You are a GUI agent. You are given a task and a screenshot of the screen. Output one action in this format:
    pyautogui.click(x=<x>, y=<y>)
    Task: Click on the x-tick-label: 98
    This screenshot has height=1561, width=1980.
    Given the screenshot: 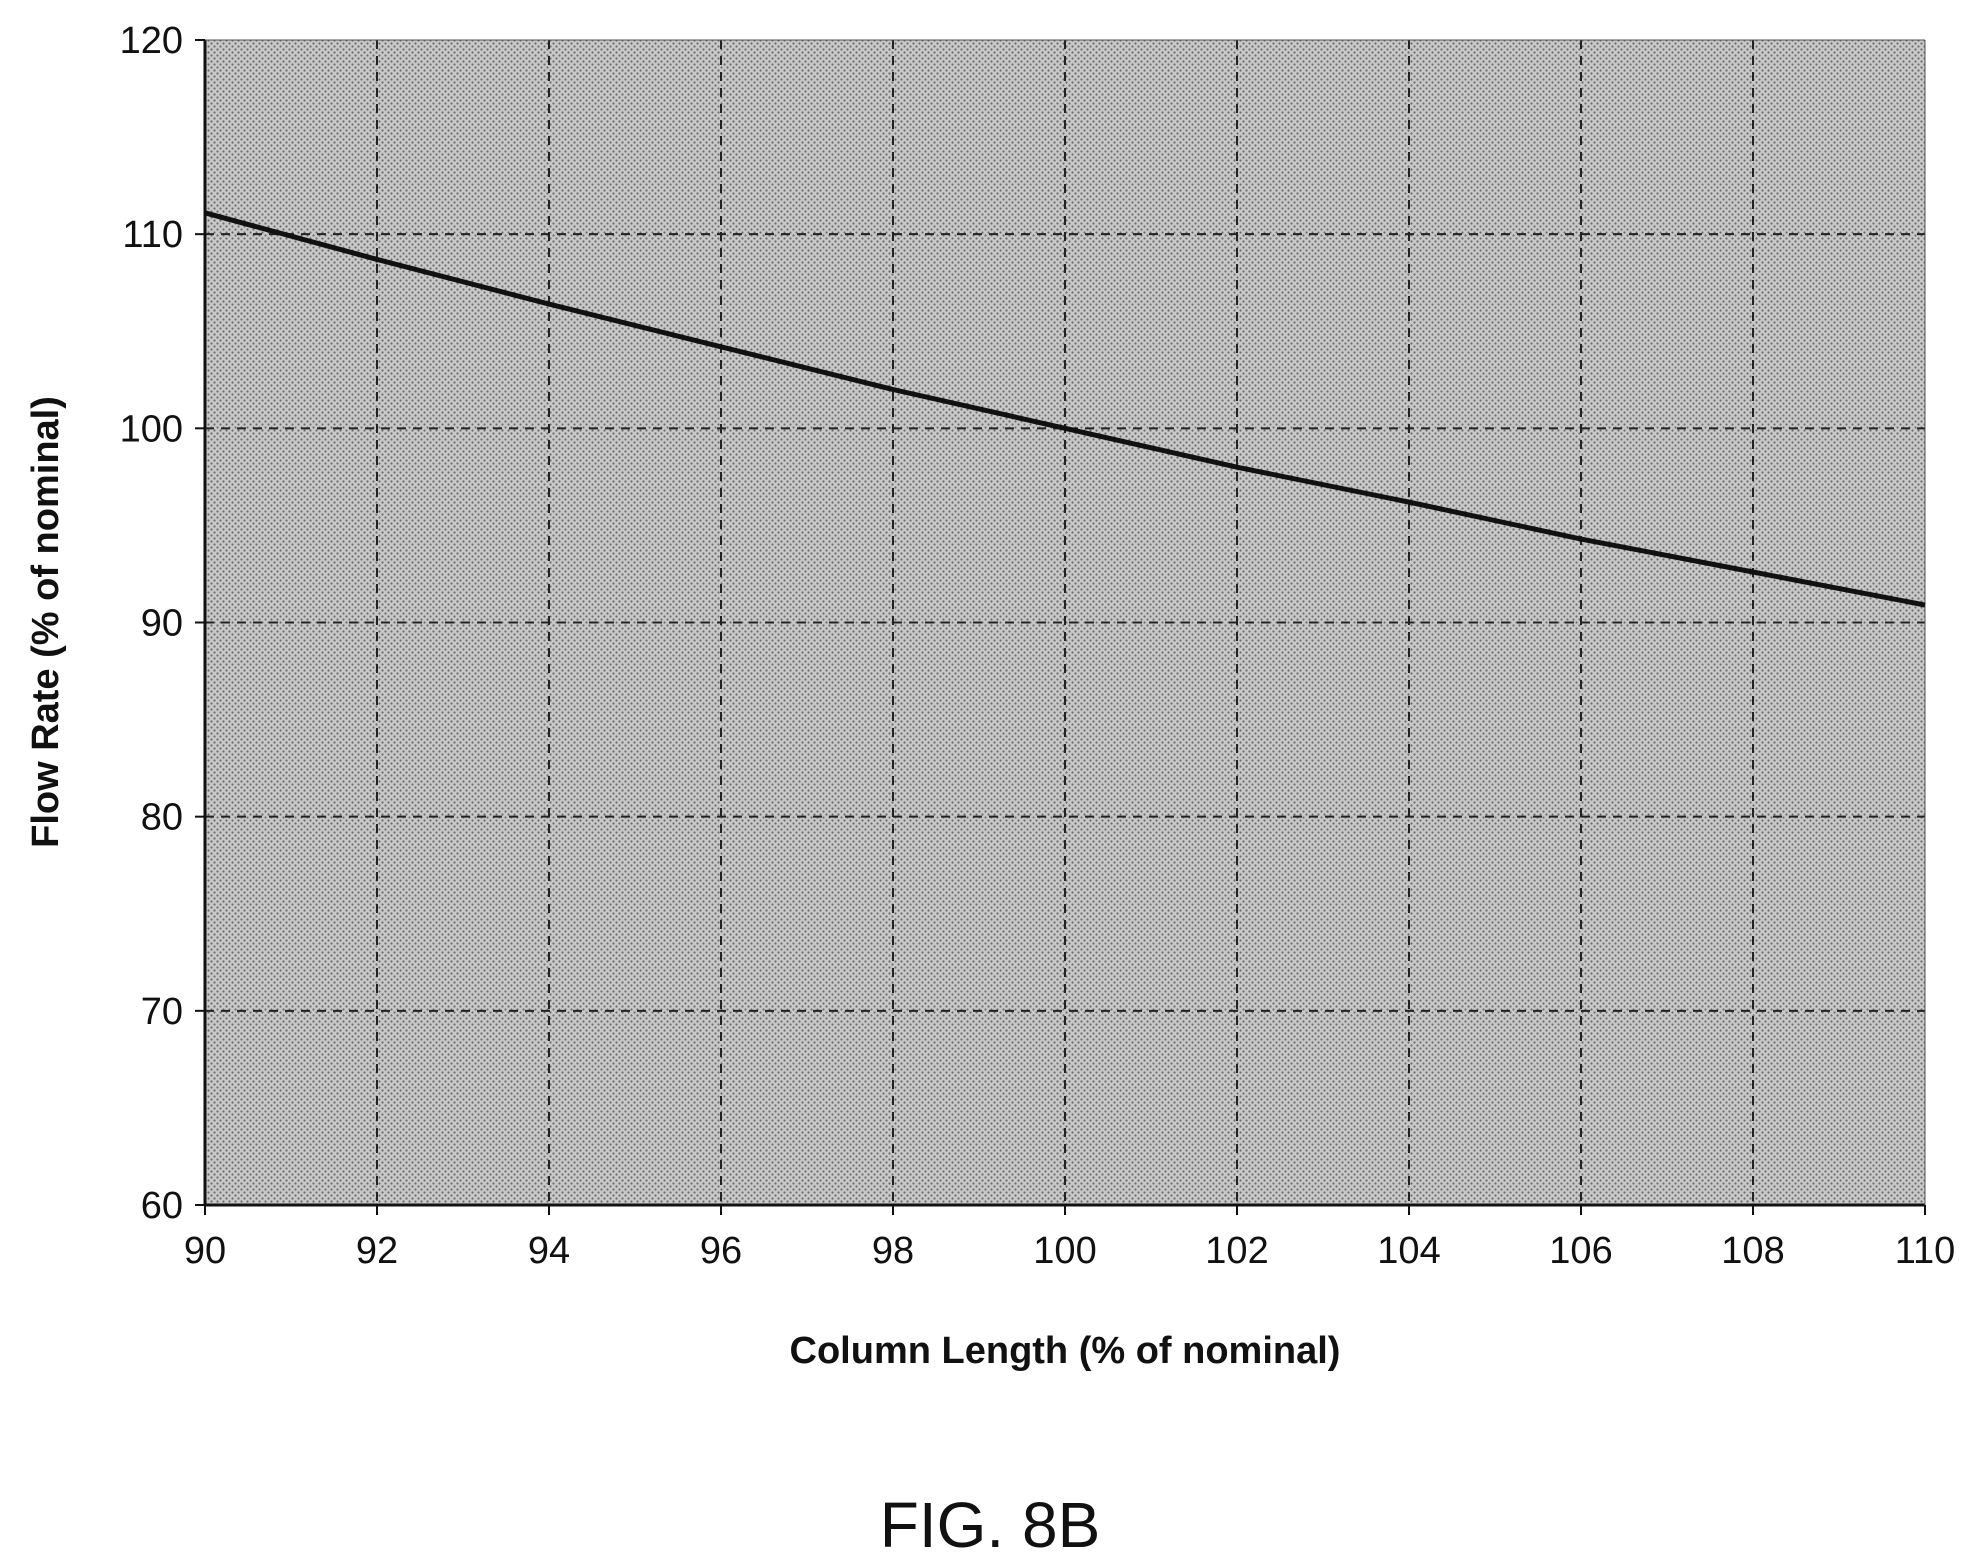 What is the action you would take?
    pyautogui.click(x=893, y=1251)
    